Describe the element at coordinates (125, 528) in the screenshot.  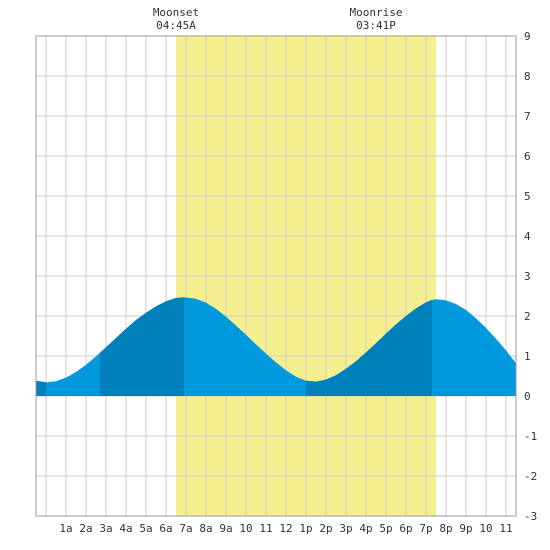
I see `x-tick-label: 4a` at that location.